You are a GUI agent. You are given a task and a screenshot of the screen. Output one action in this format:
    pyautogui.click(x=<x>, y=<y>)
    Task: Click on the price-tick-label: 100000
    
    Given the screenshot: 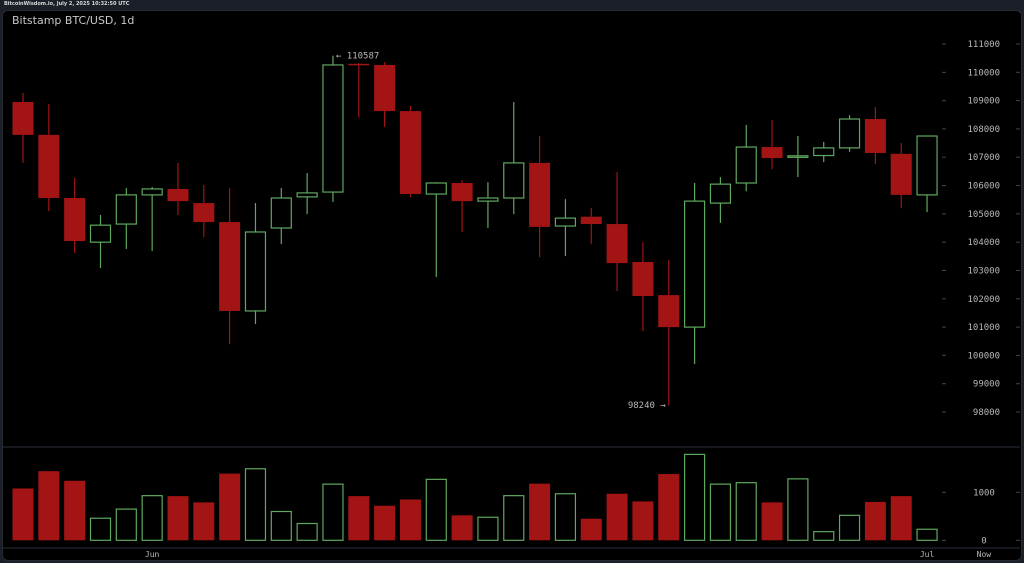 What is the action you would take?
    pyautogui.click(x=983, y=356)
    